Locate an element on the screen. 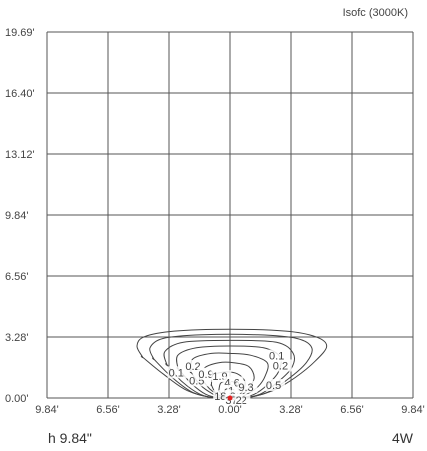  contour-labels: 0.10.20.10.20.50.91.94.69.30.5118.637.22 is located at coordinates (229, 378).